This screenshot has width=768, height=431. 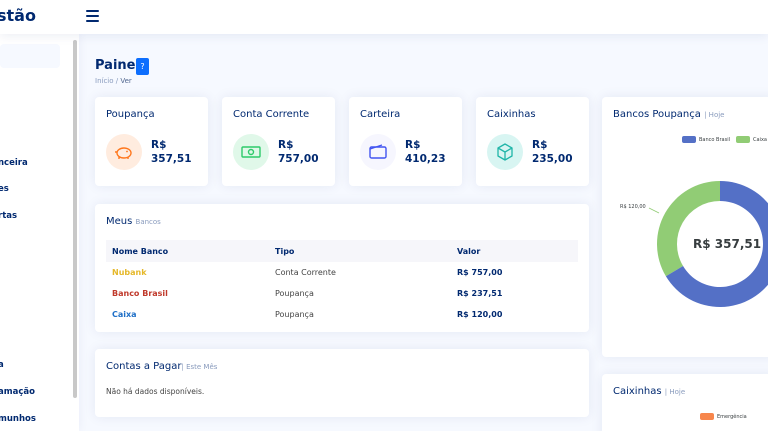 I want to click on card-title: Bancos Poupança | Hoje, so click(x=669, y=114).